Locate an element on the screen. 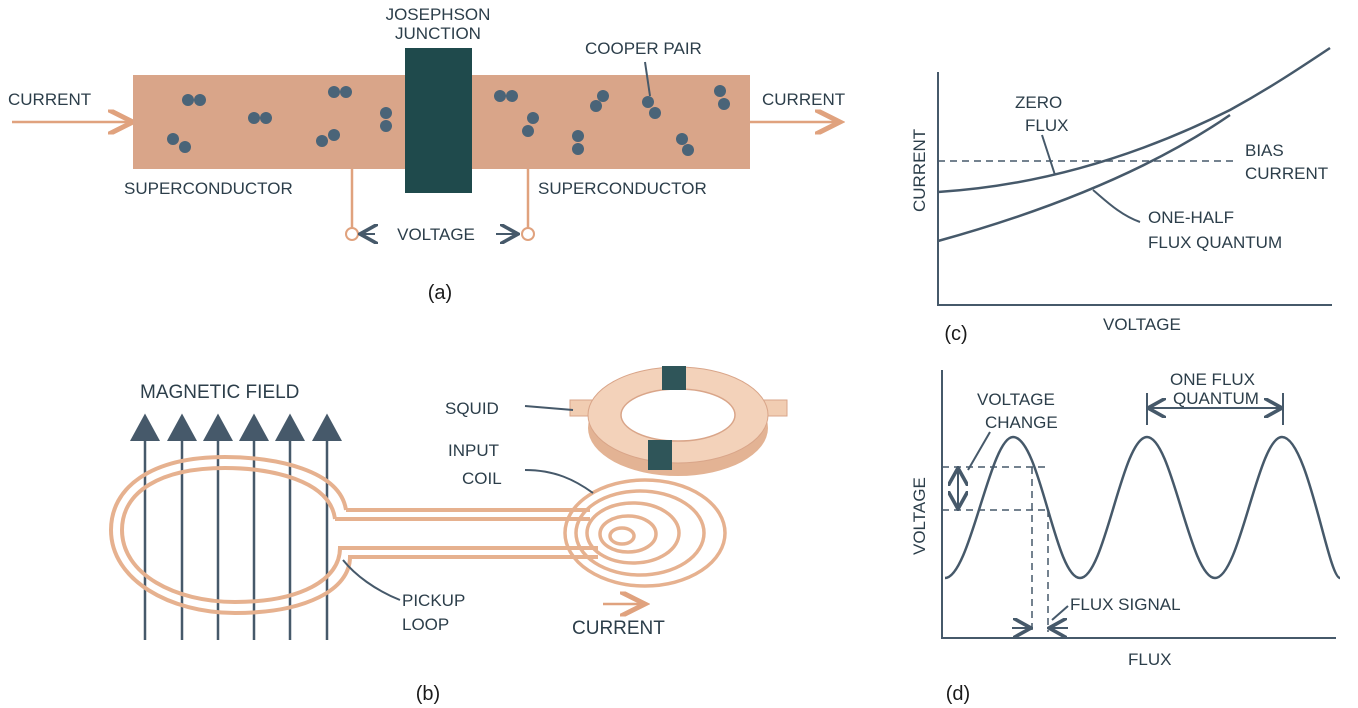  current-label-right: CURRENT is located at coordinates (803, 99).